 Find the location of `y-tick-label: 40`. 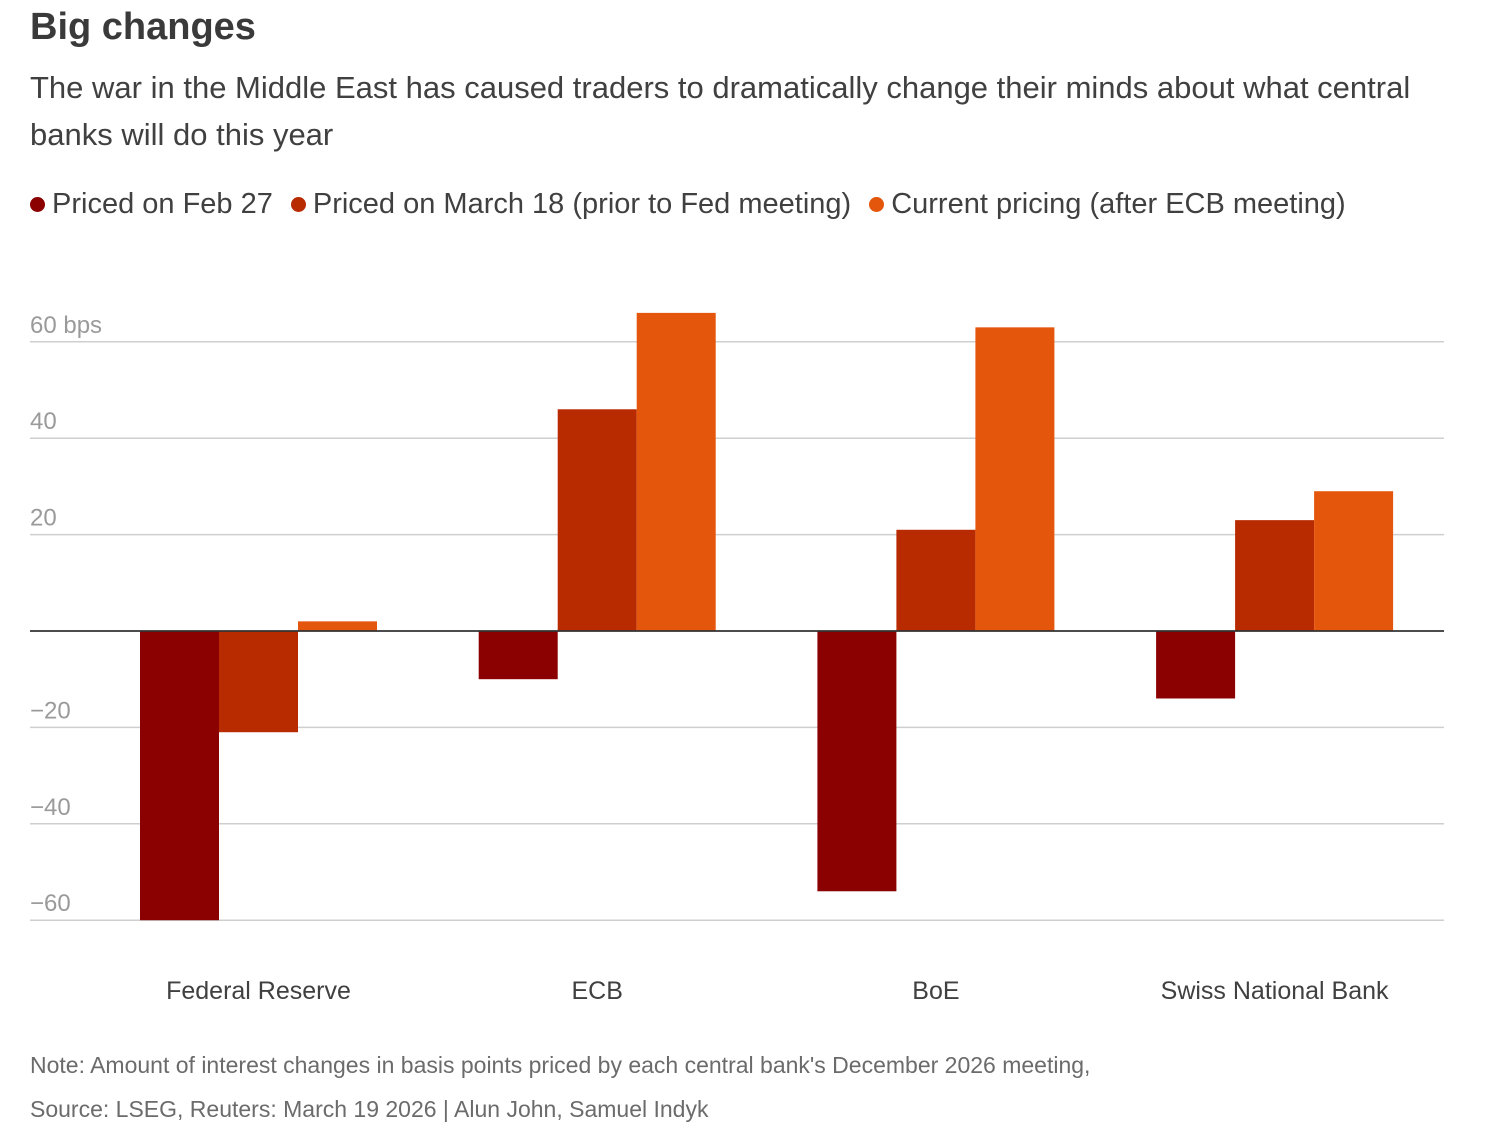

y-tick-label: 40 is located at coordinates (43, 421).